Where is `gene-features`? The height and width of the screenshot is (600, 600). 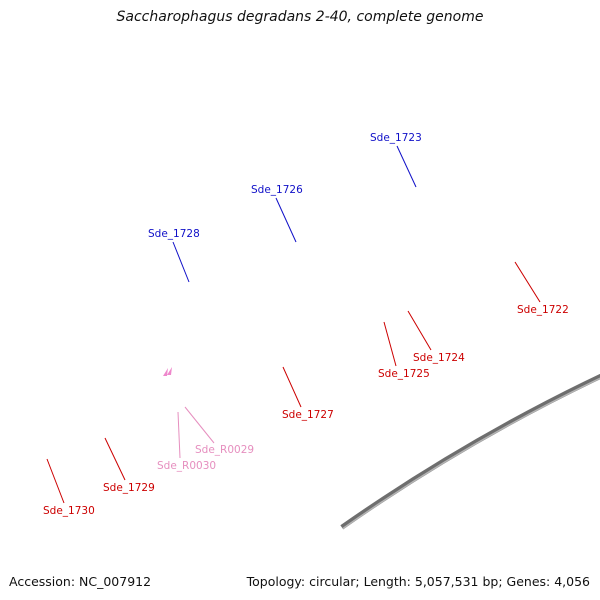
gene-features is located at coordinates (167, 371).